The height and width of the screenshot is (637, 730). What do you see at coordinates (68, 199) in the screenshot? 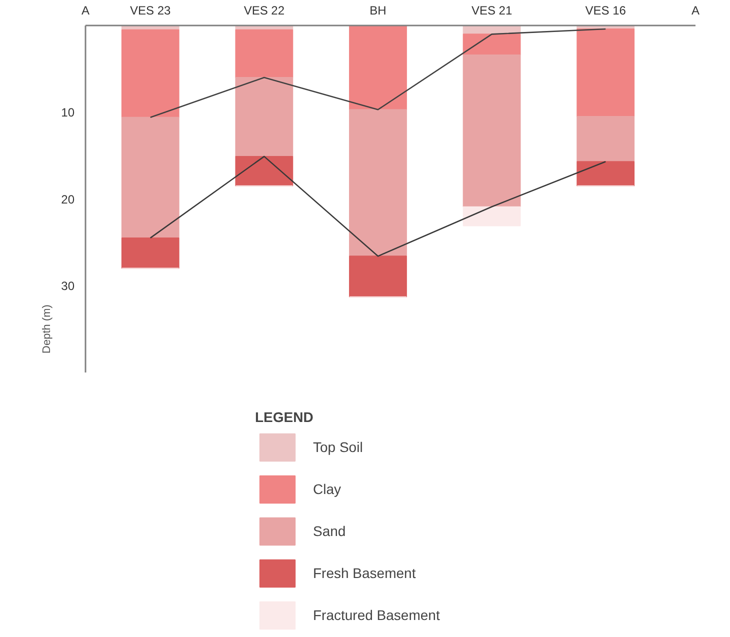
I see `y-tick-label: 20` at bounding box center [68, 199].